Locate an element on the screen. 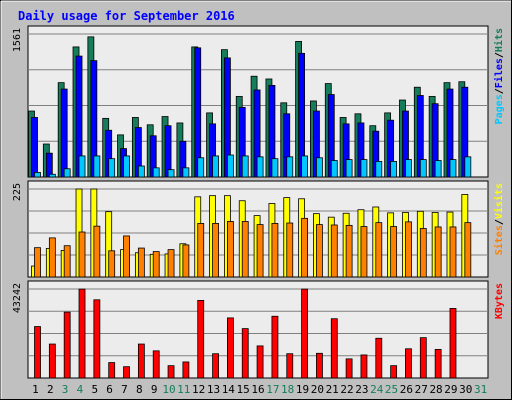  legend: Pages/Files/Hits is located at coordinates (499, 76).